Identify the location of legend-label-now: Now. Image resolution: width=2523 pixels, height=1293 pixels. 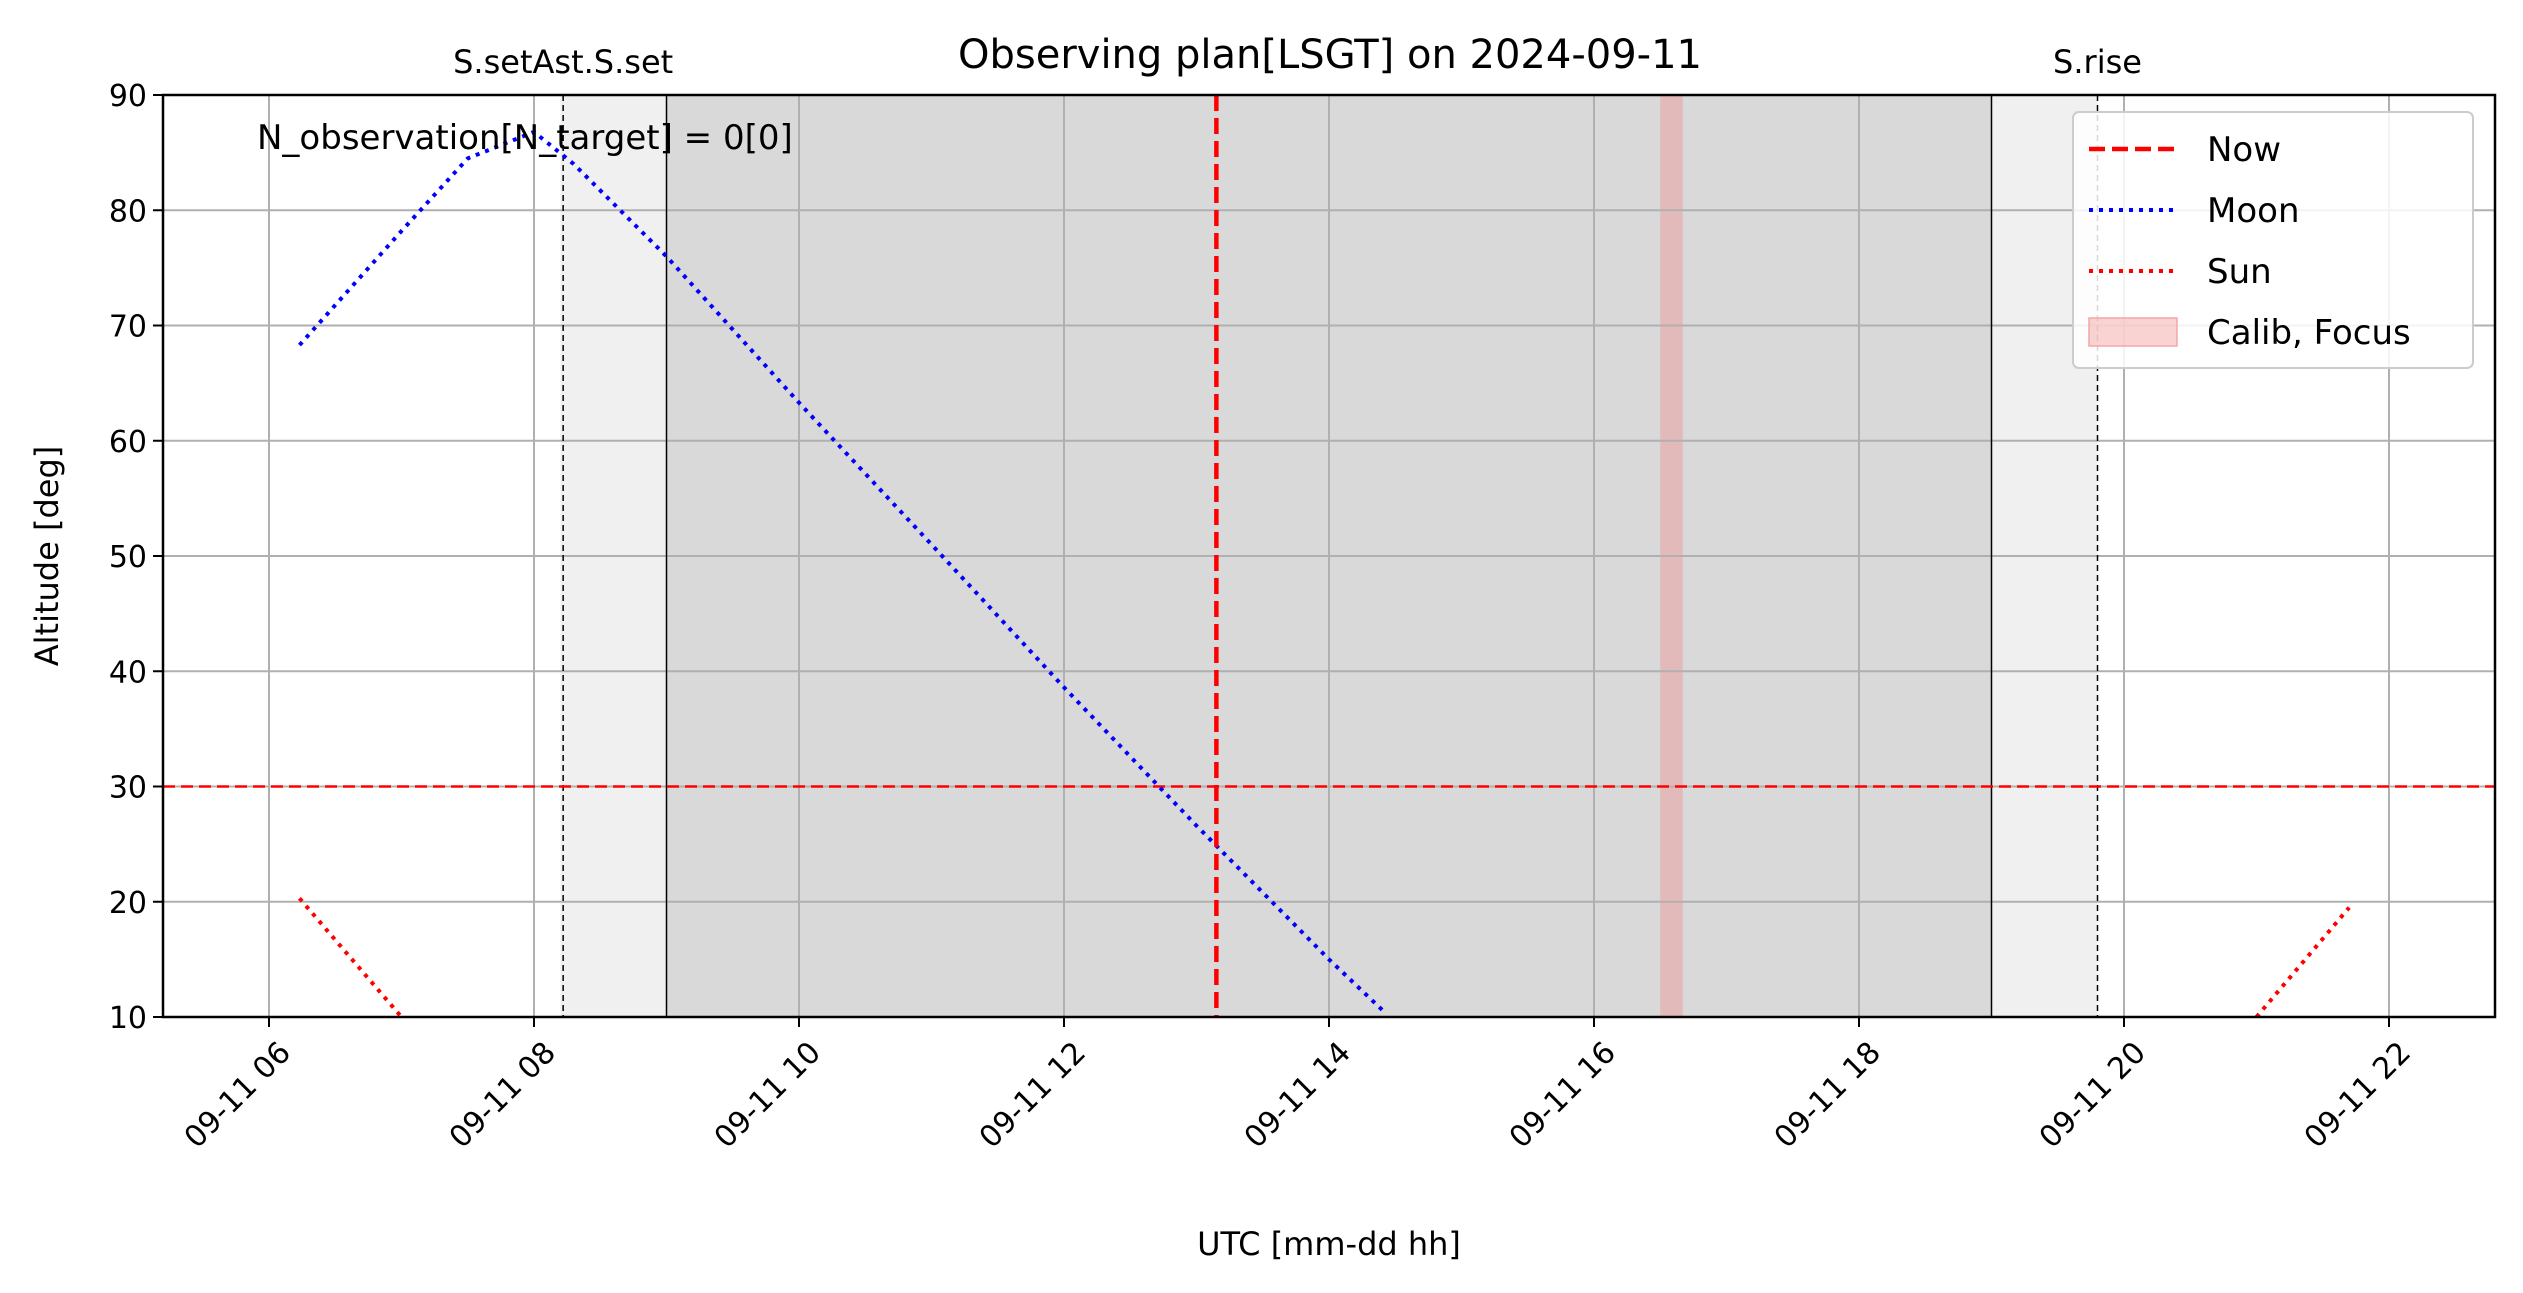
(2244, 150).